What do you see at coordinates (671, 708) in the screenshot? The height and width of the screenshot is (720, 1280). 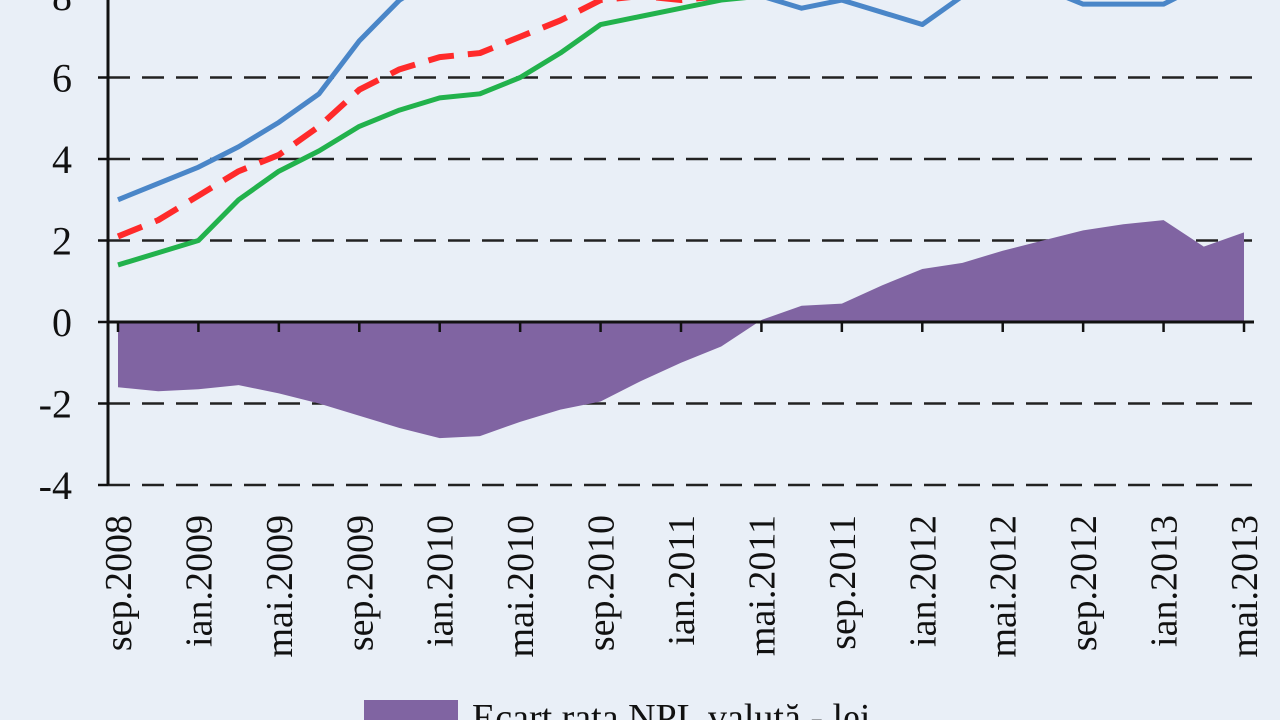 I see `legend-label: Ecart rata NPL valută - lei` at bounding box center [671, 708].